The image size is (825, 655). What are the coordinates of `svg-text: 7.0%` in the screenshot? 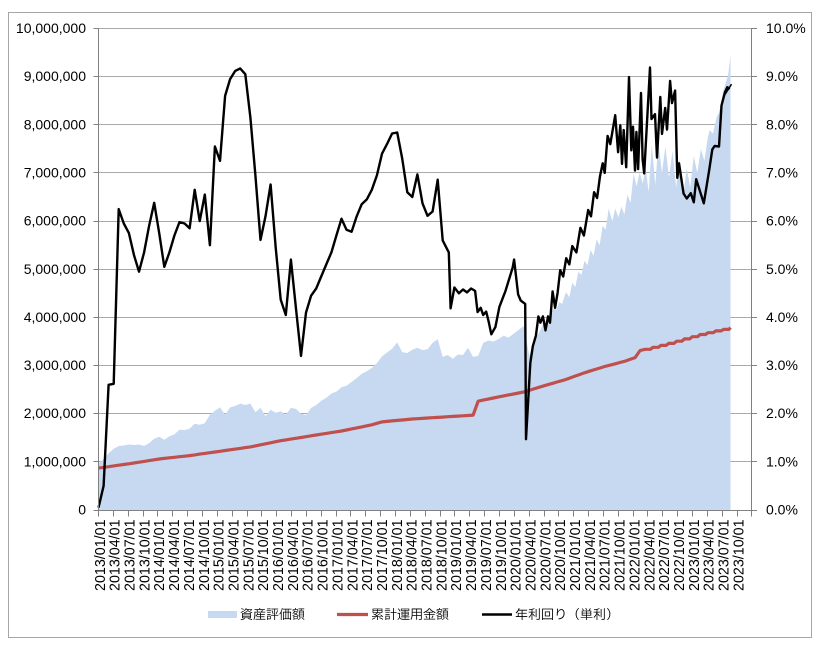 It's located at (782, 172).